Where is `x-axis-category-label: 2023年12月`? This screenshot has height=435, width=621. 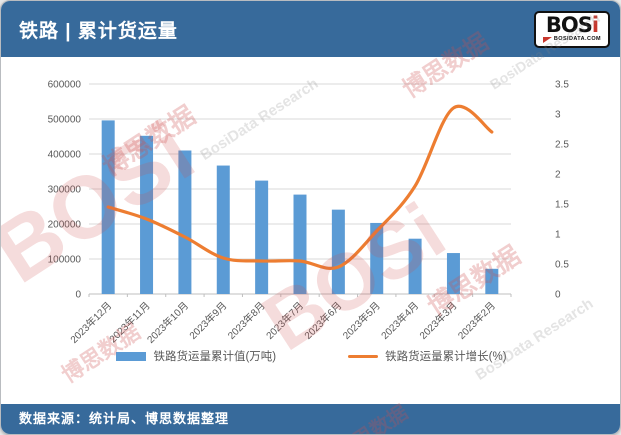 x-axis-category-label: 2023年12月 is located at coordinates (90, 322).